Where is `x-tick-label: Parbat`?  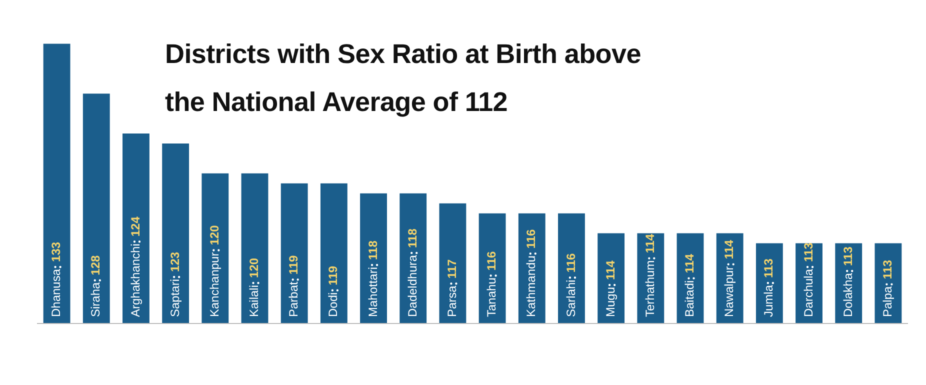
x-tick-label: Parbat is located at coordinates (293, 298).